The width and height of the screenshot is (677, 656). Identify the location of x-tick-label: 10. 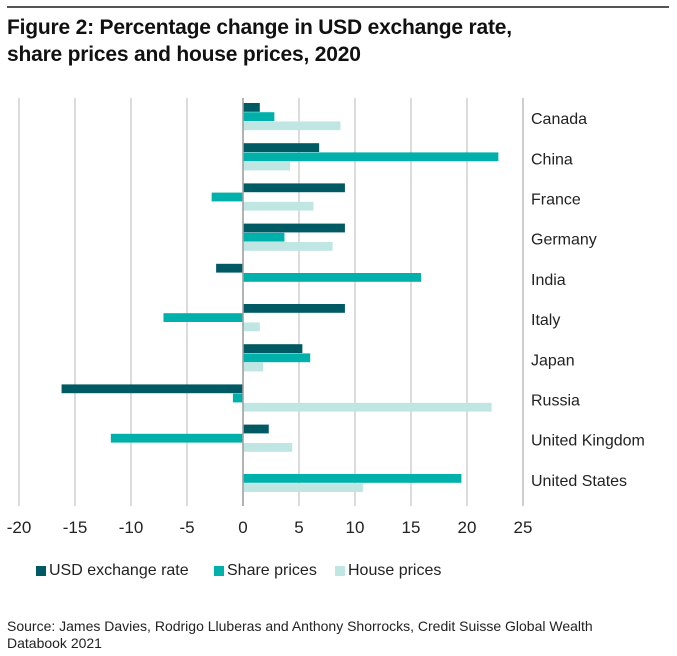
(355, 527).